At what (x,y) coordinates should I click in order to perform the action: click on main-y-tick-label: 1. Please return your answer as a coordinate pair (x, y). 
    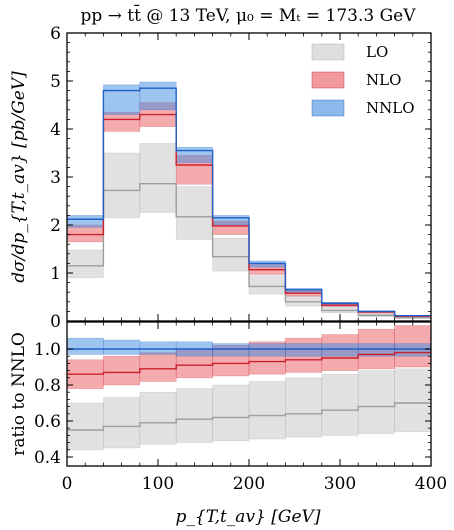
    Looking at the image, I should click on (55, 274).